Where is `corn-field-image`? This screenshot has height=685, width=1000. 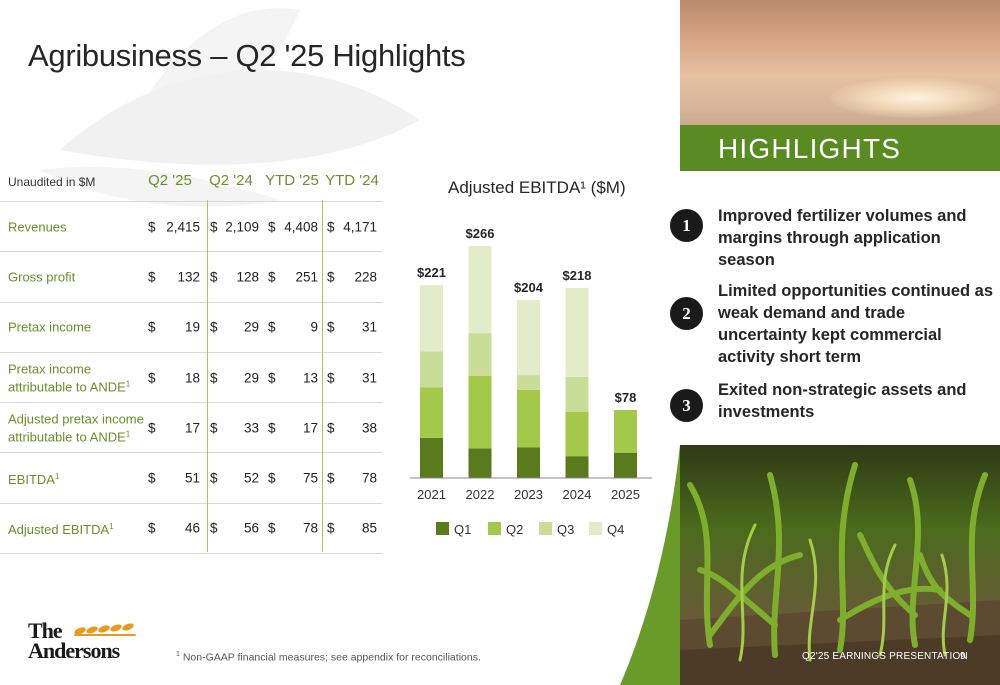 corn-field-image is located at coordinates (840, 565).